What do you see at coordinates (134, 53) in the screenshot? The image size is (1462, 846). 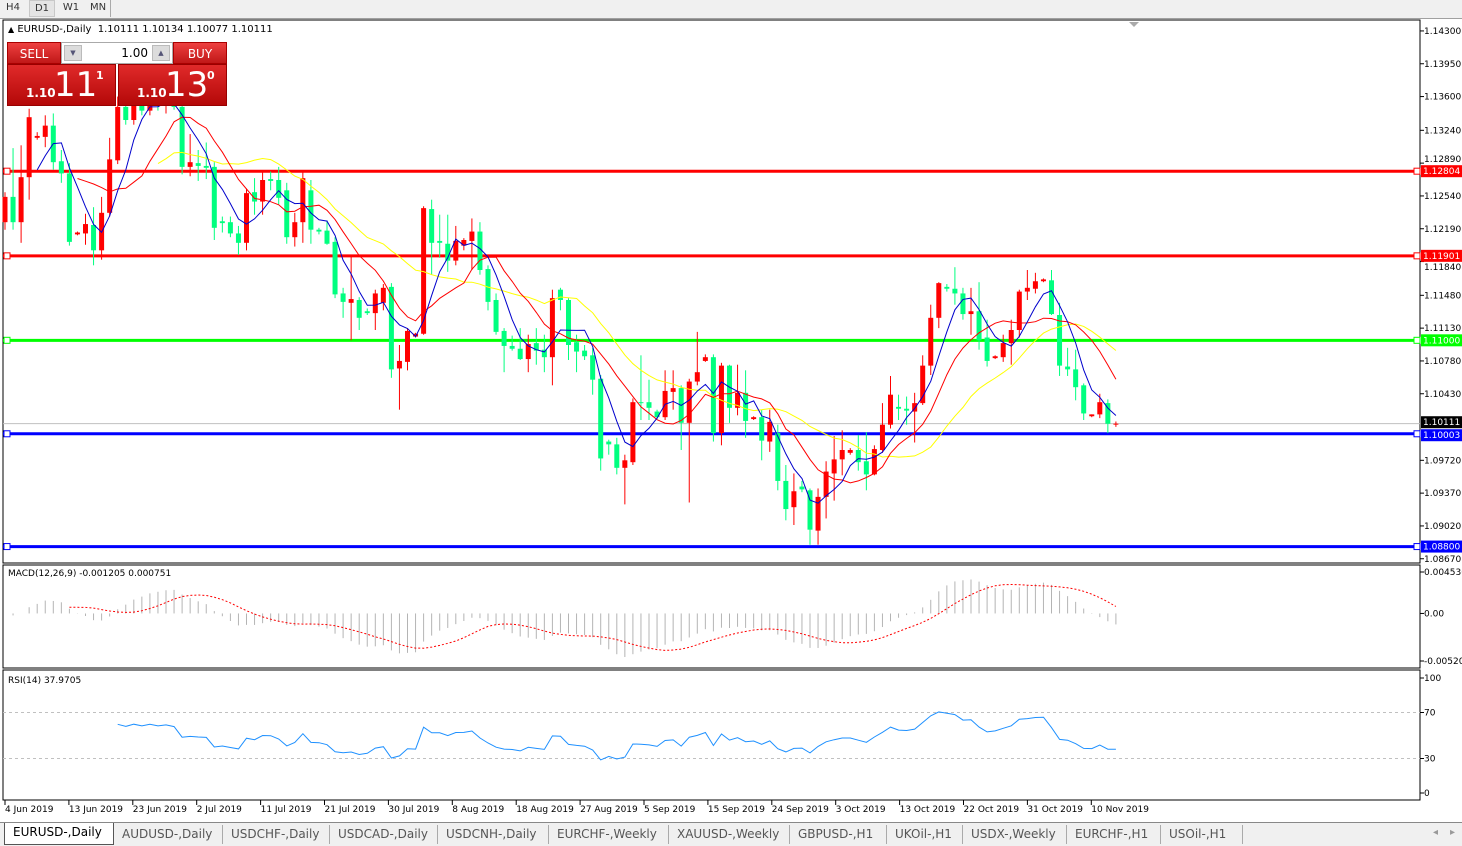 I see `lot-value: 1.00` at bounding box center [134, 53].